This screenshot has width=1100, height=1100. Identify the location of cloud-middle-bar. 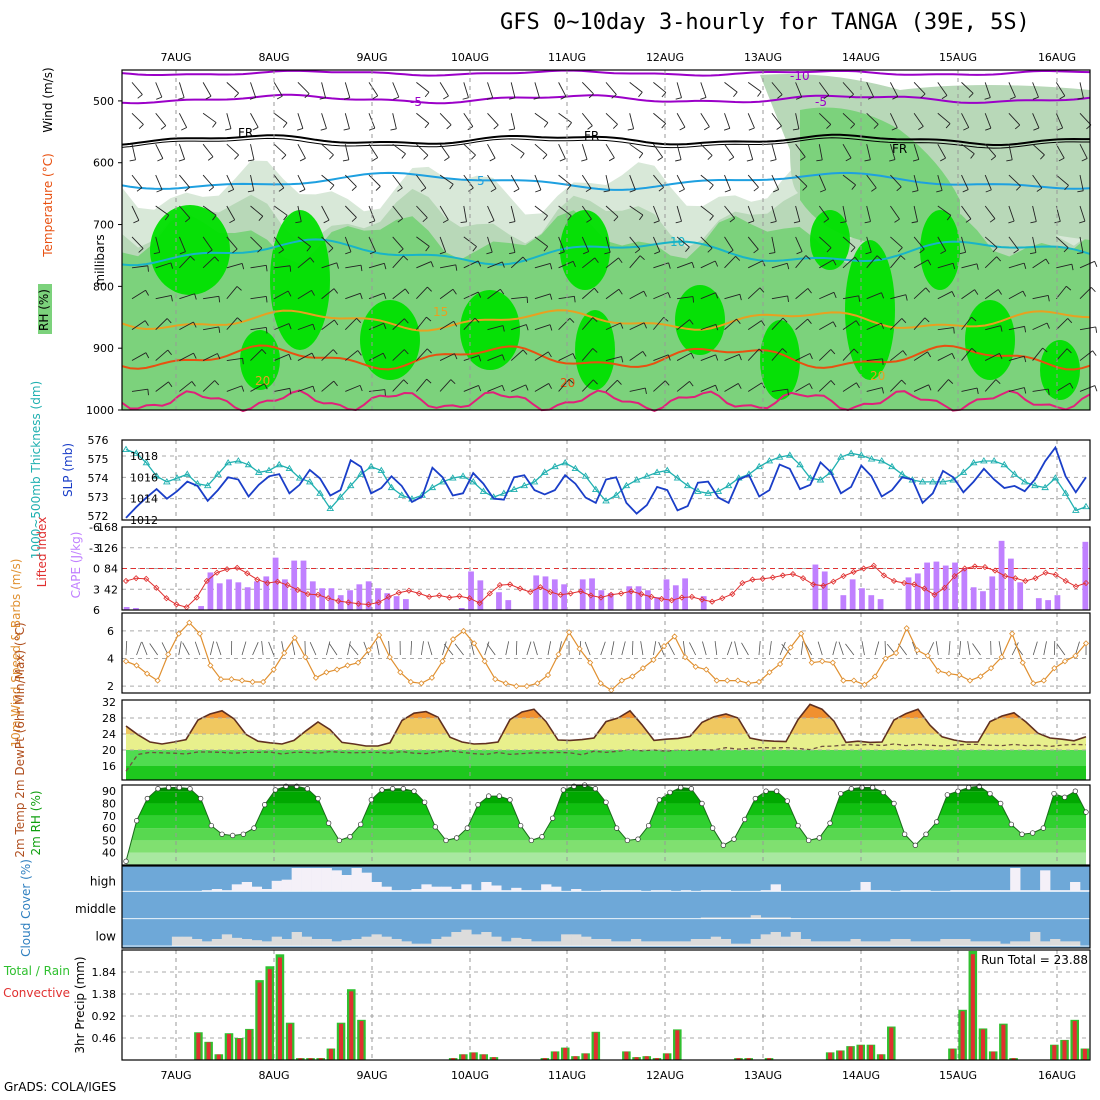
(706, 918).